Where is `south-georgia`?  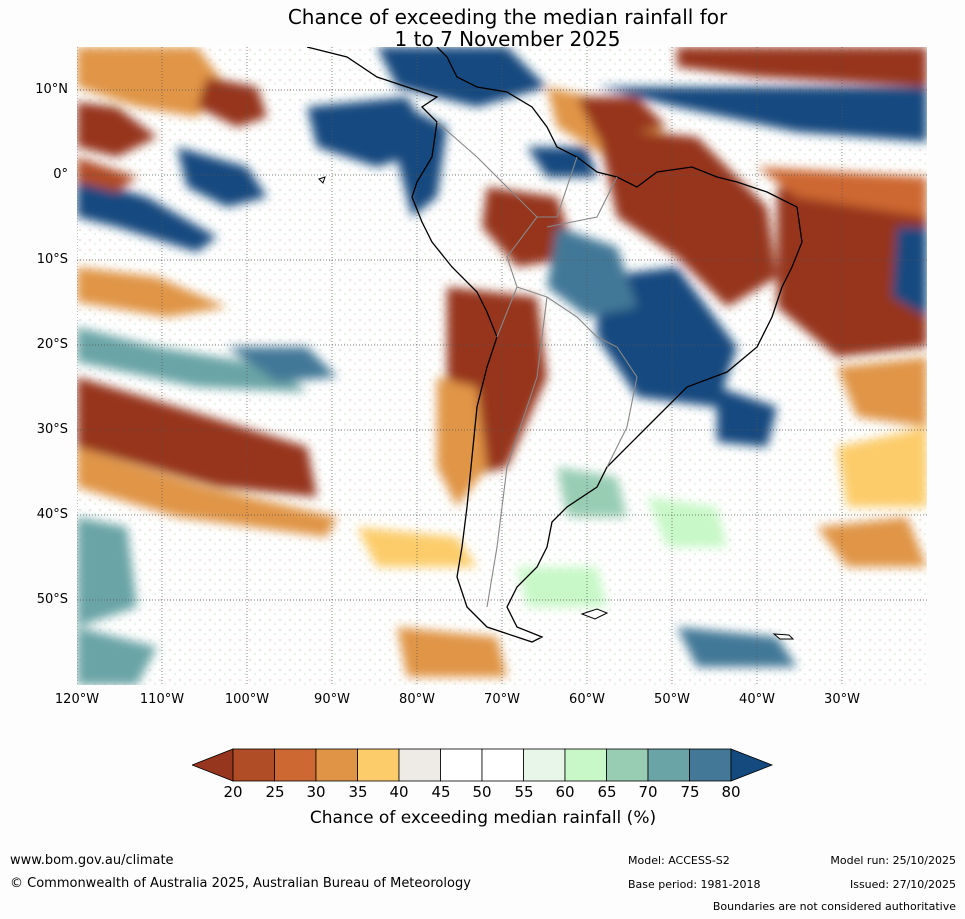 south-georgia is located at coordinates (783, 636).